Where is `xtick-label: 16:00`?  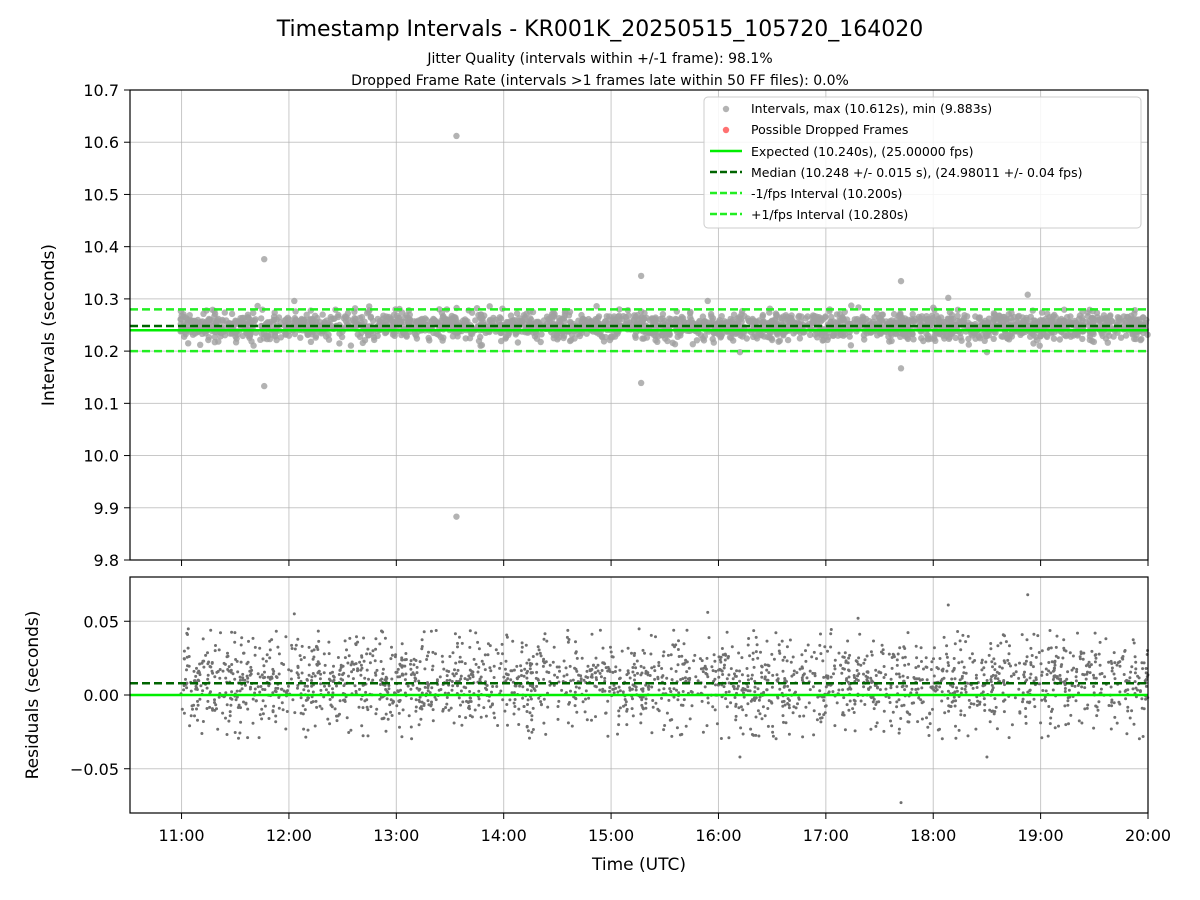
xtick-label: 16:00 is located at coordinates (718, 835).